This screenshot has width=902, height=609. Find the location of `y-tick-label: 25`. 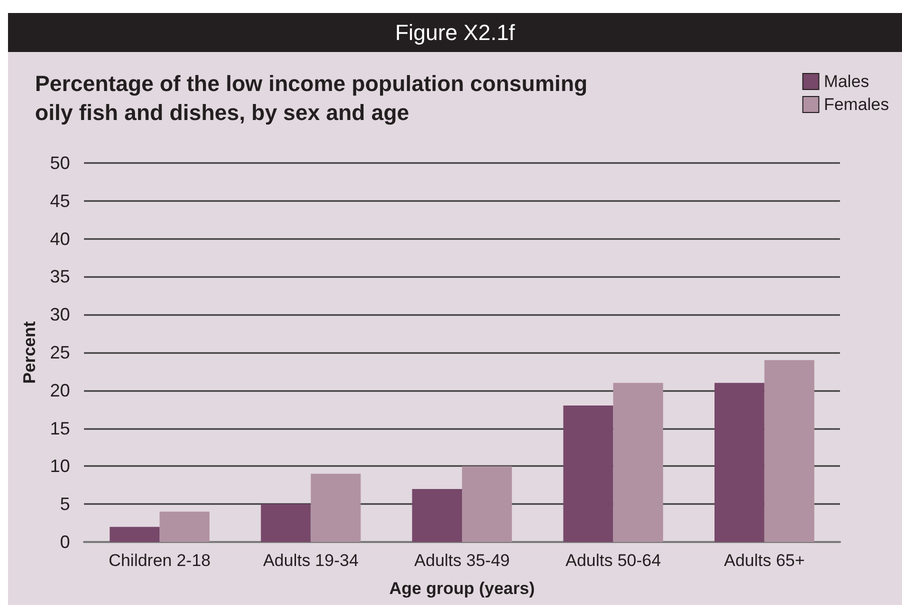

y-tick-label: 25 is located at coordinates (60, 352).